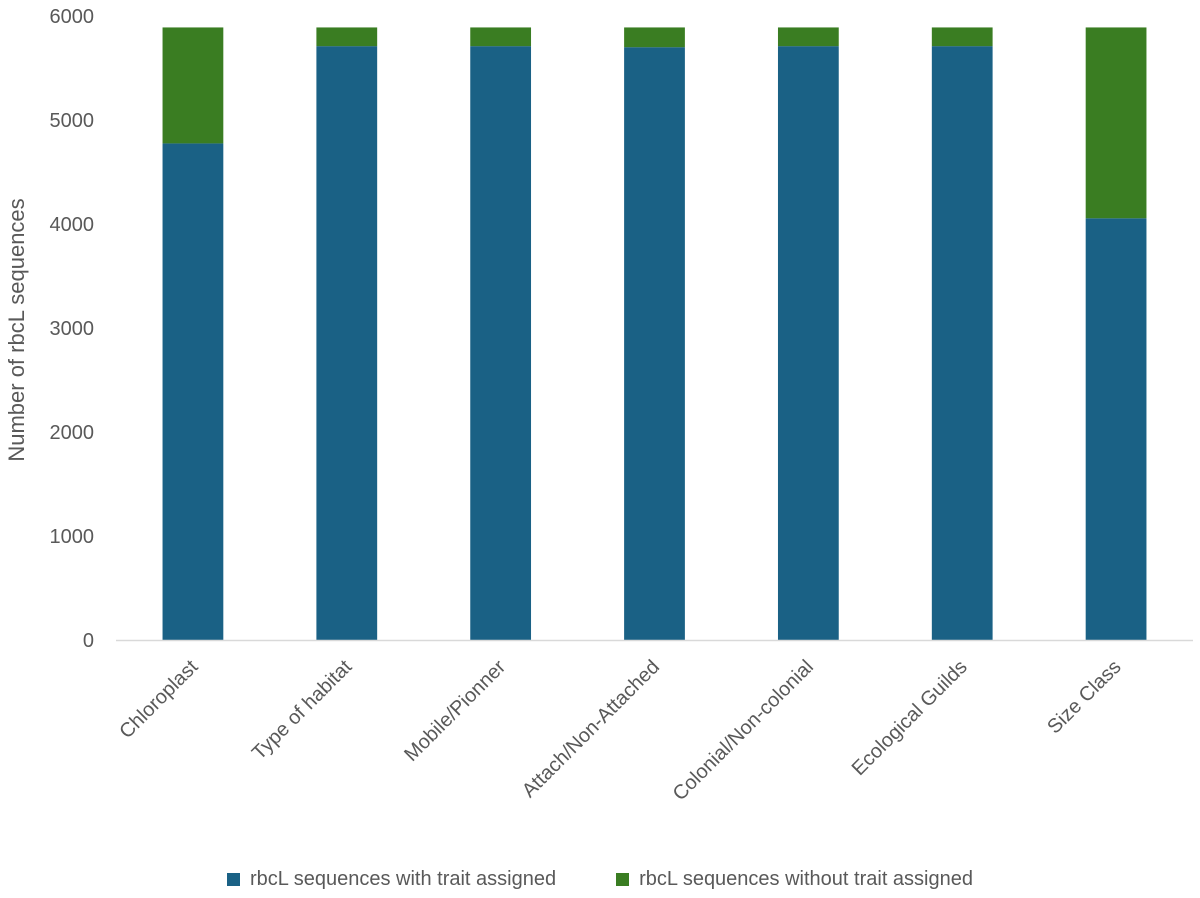  Describe the element at coordinates (233, 879) in the screenshot. I see `legend-swatch-with-trait` at that location.